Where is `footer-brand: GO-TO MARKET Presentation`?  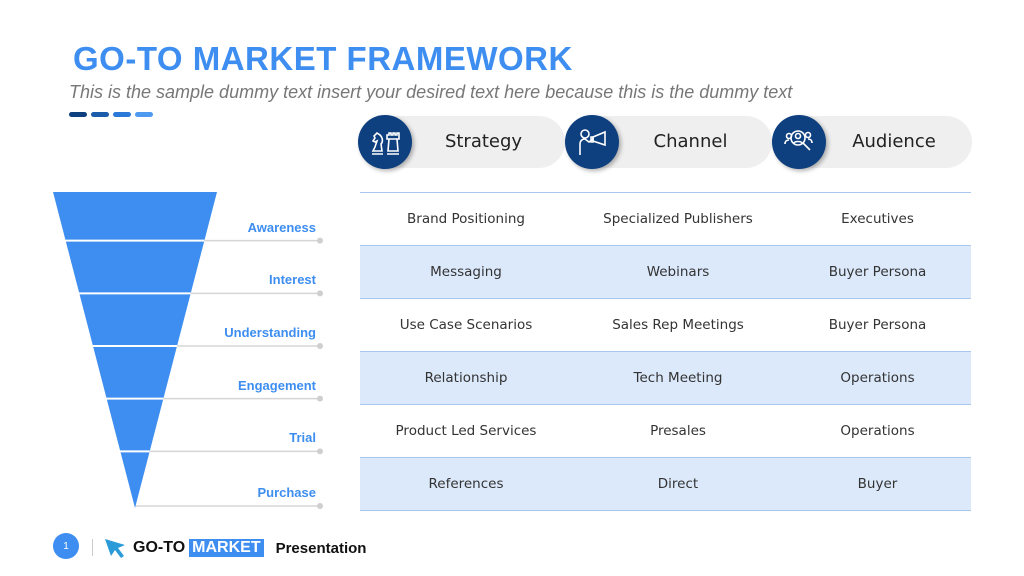 footer-brand: GO-TO MARKET Presentation is located at coordinates (249, 548).